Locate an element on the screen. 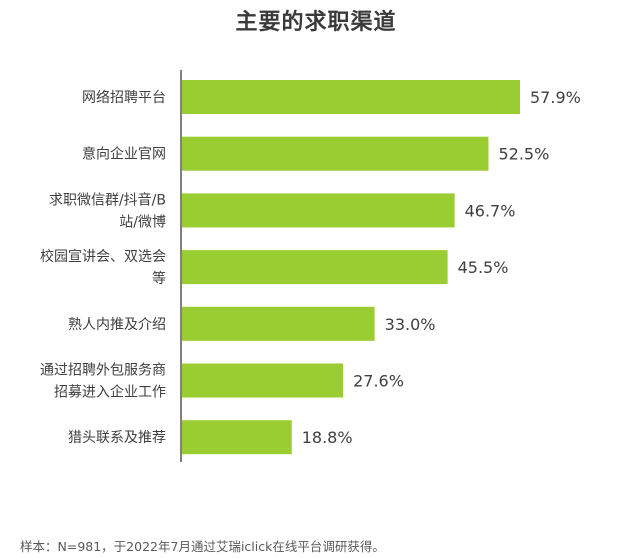  chart-title: 主要的求职渠道 is located at coordinates (316, 22).